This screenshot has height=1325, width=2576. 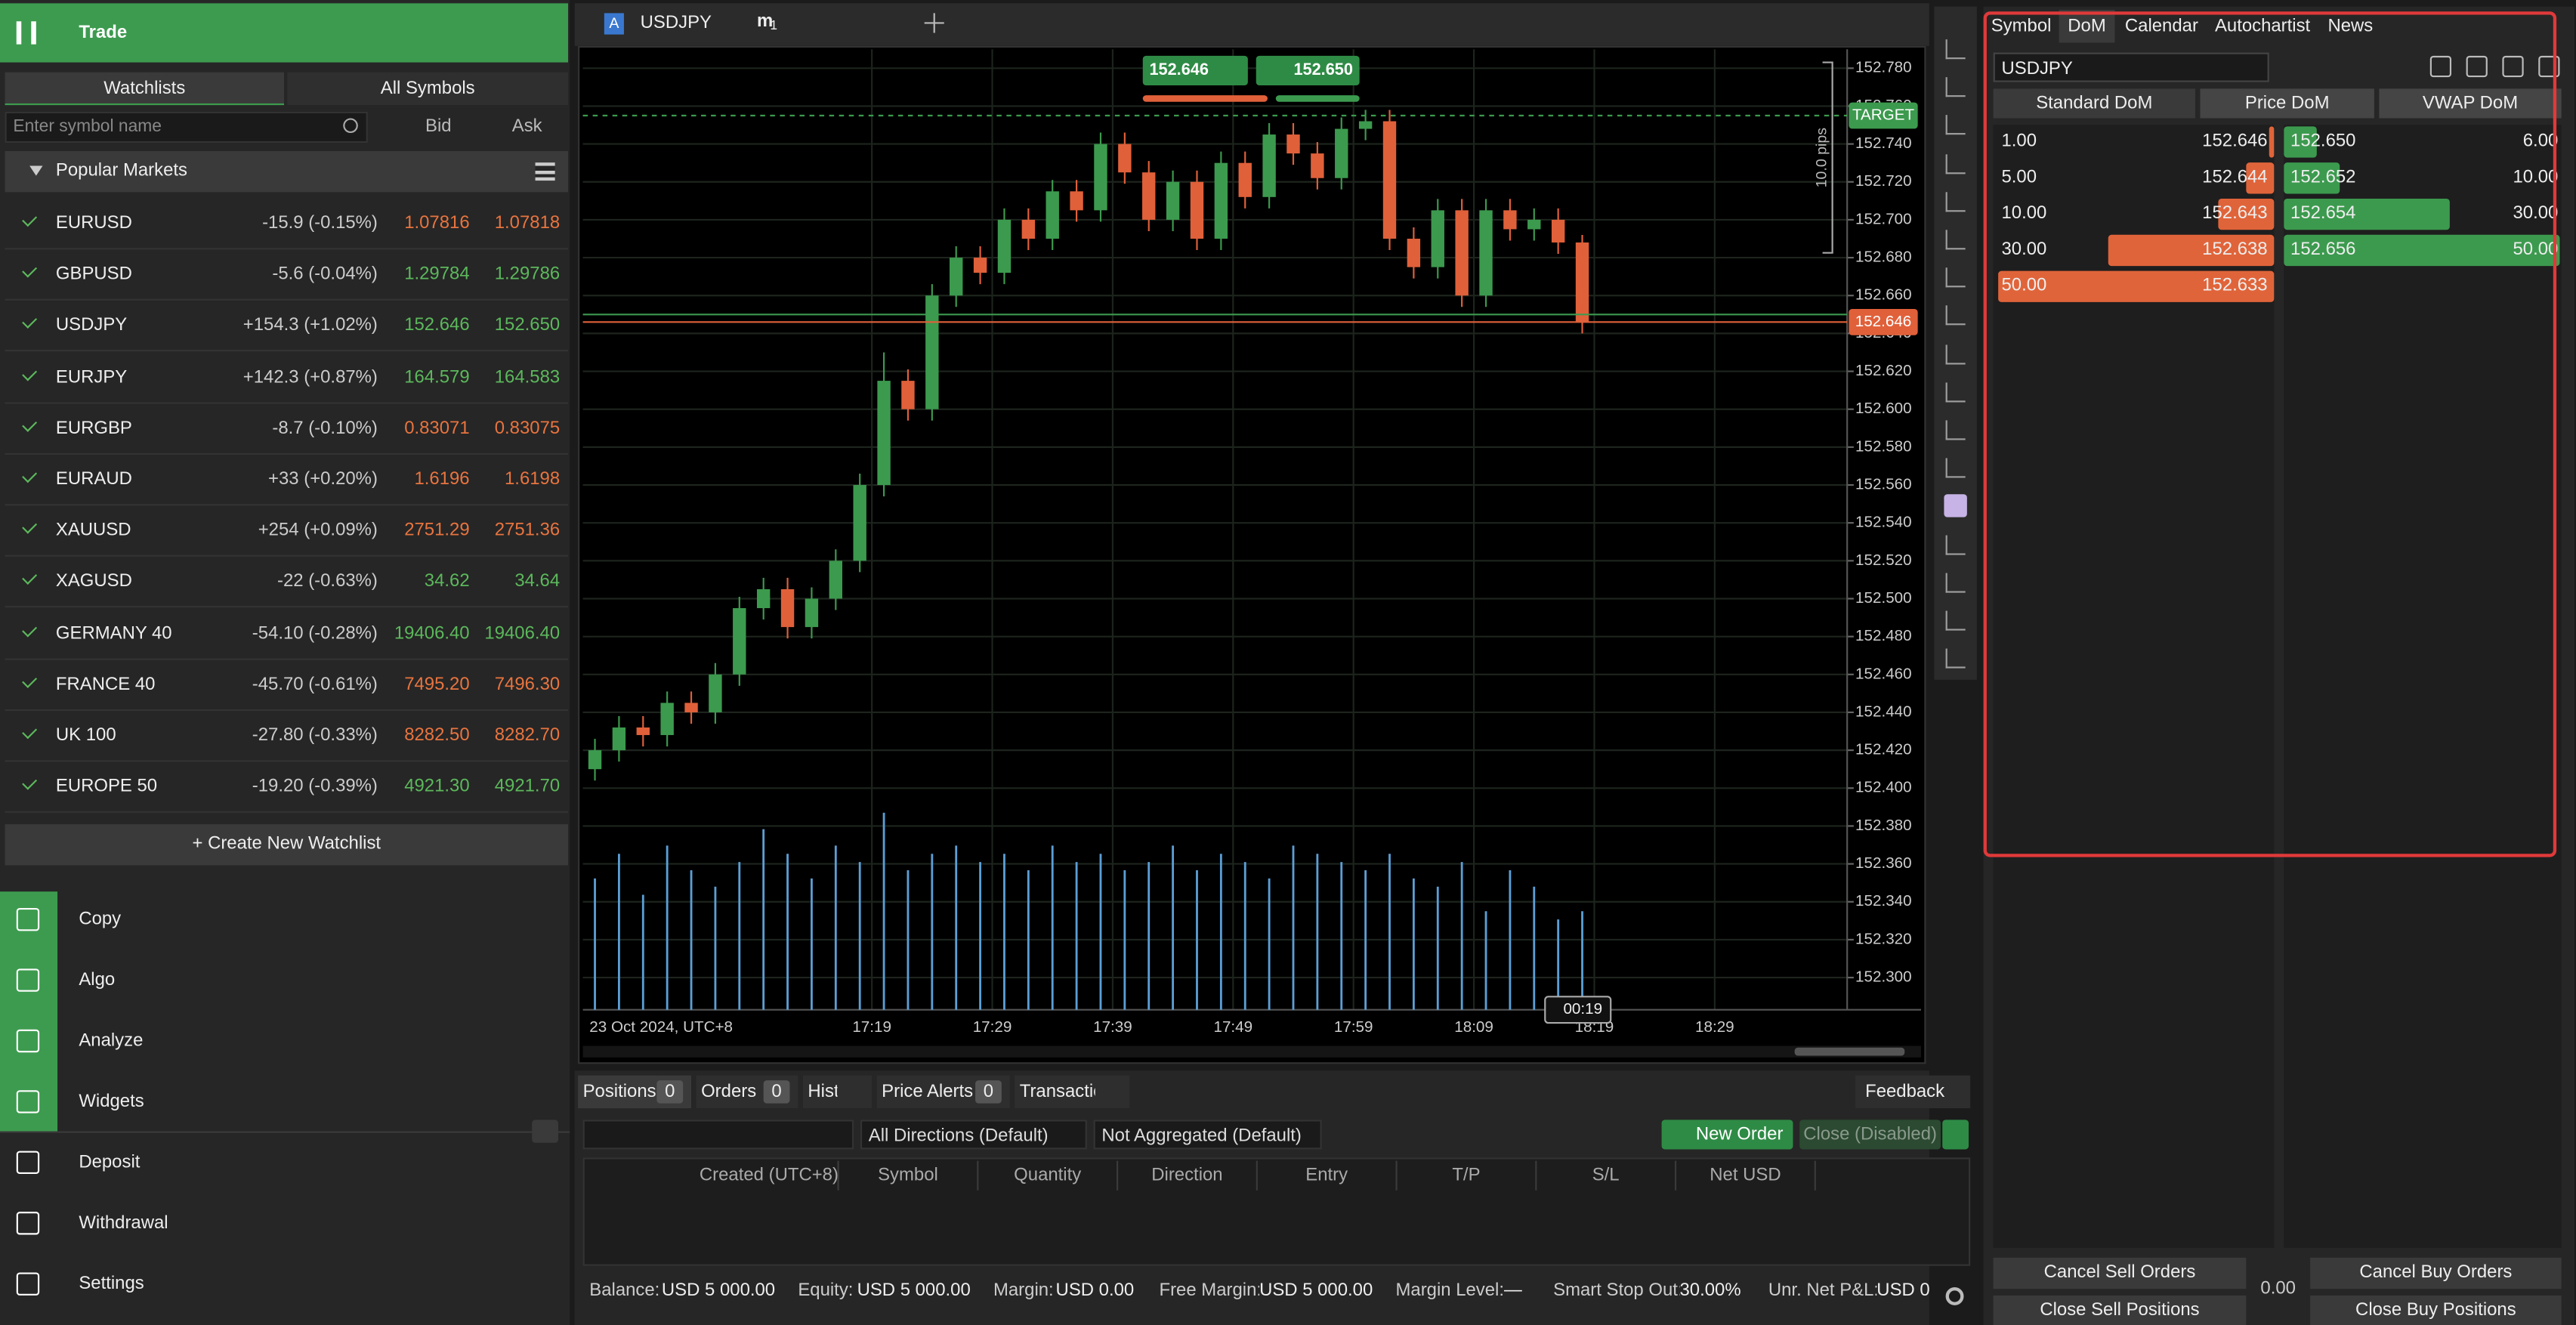 I want to click on bid: 1.6196, so click(x=442, y=480).